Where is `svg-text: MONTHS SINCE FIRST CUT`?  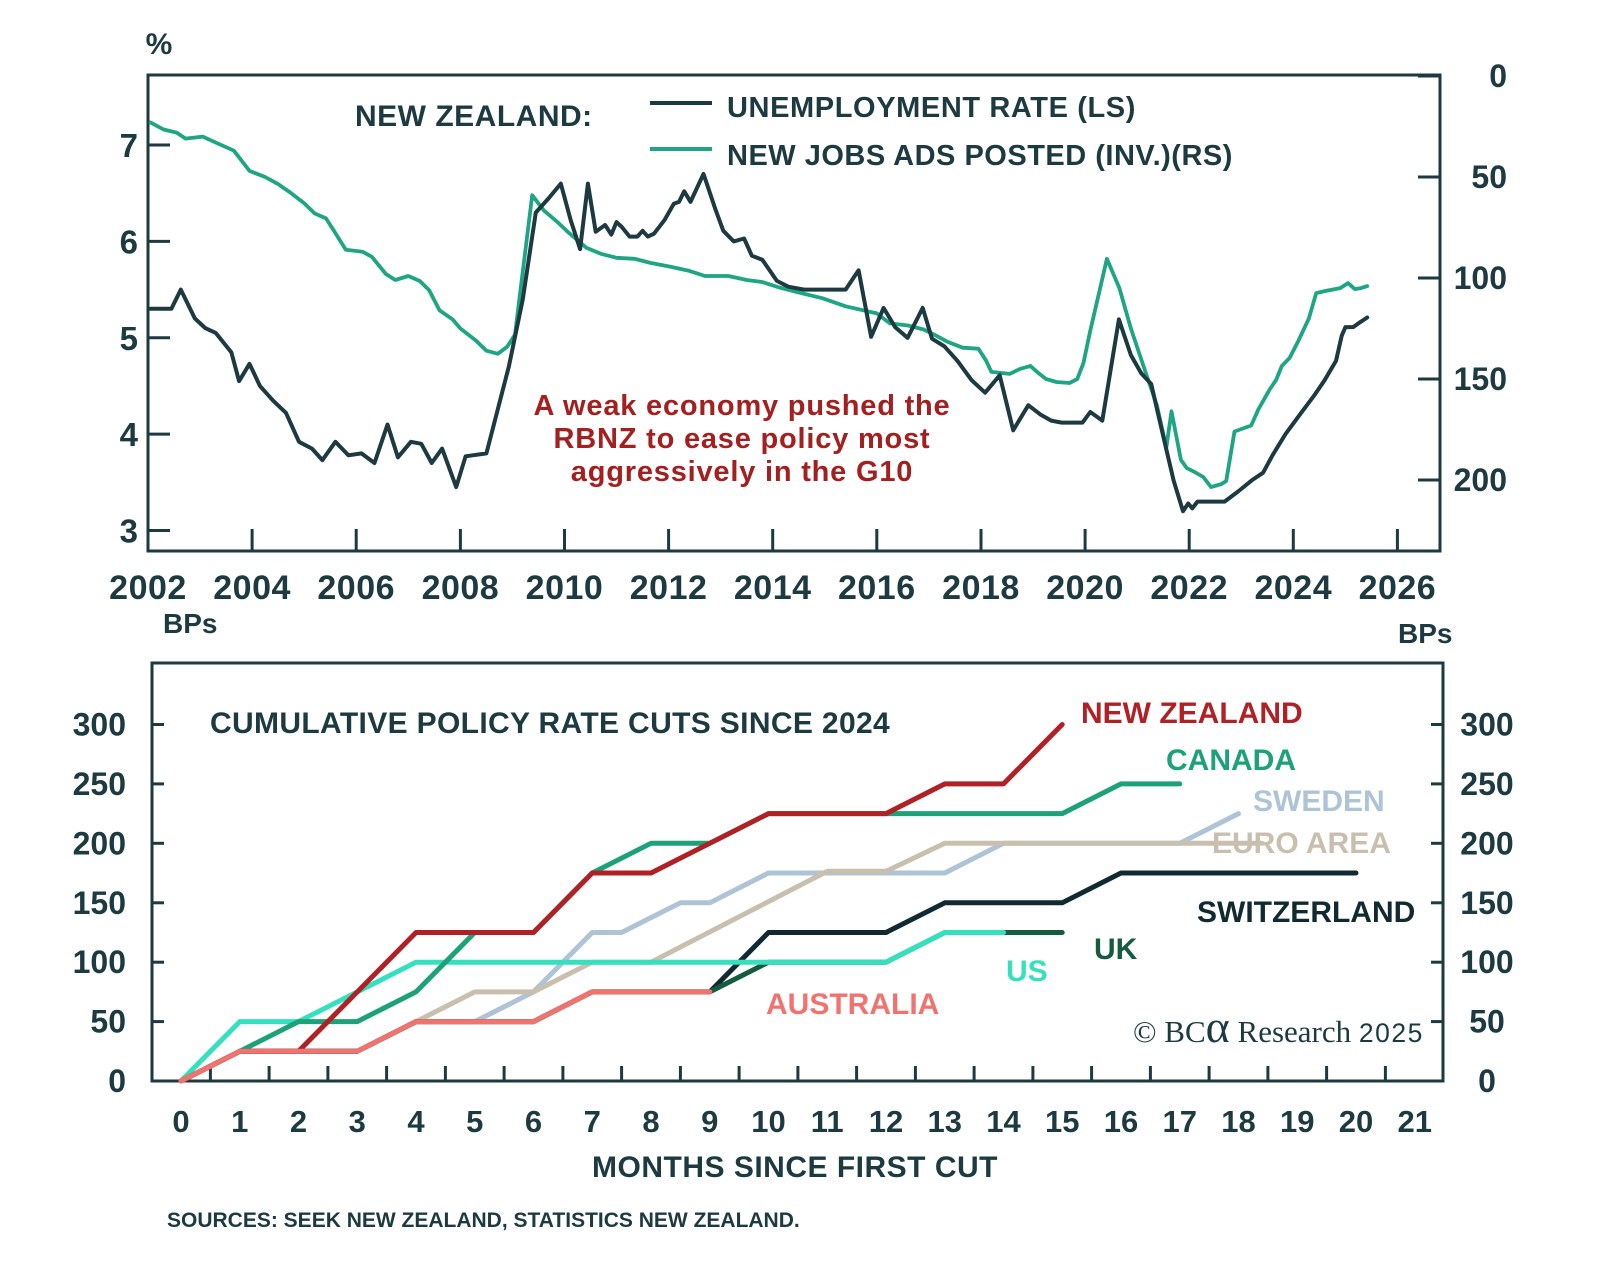 svg-text: MONTHS SINCE FIRST CUT is located at coordinates (795, 1167).